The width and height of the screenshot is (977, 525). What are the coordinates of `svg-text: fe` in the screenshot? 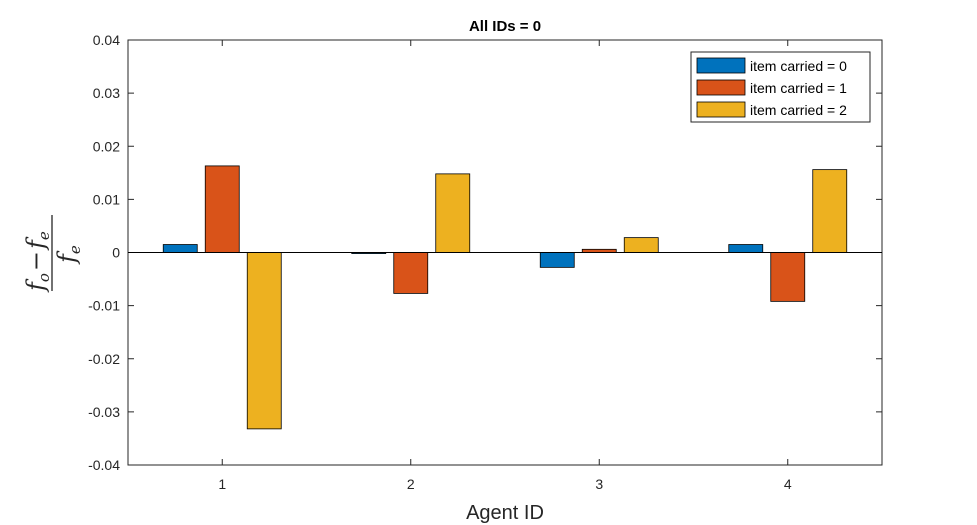 It's located at (68, 255).